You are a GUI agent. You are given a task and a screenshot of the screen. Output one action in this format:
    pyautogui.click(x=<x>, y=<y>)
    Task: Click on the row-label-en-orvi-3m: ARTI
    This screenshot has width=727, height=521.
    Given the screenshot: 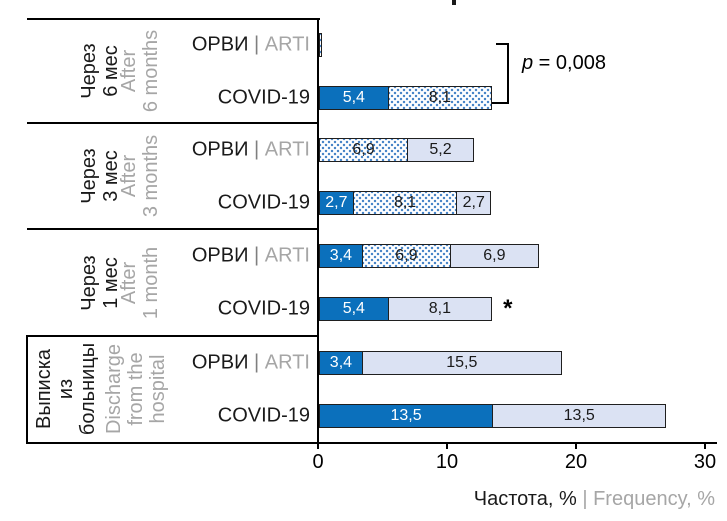 What is the action you would take?
    pyautogui.click(x=287, y=149)
    